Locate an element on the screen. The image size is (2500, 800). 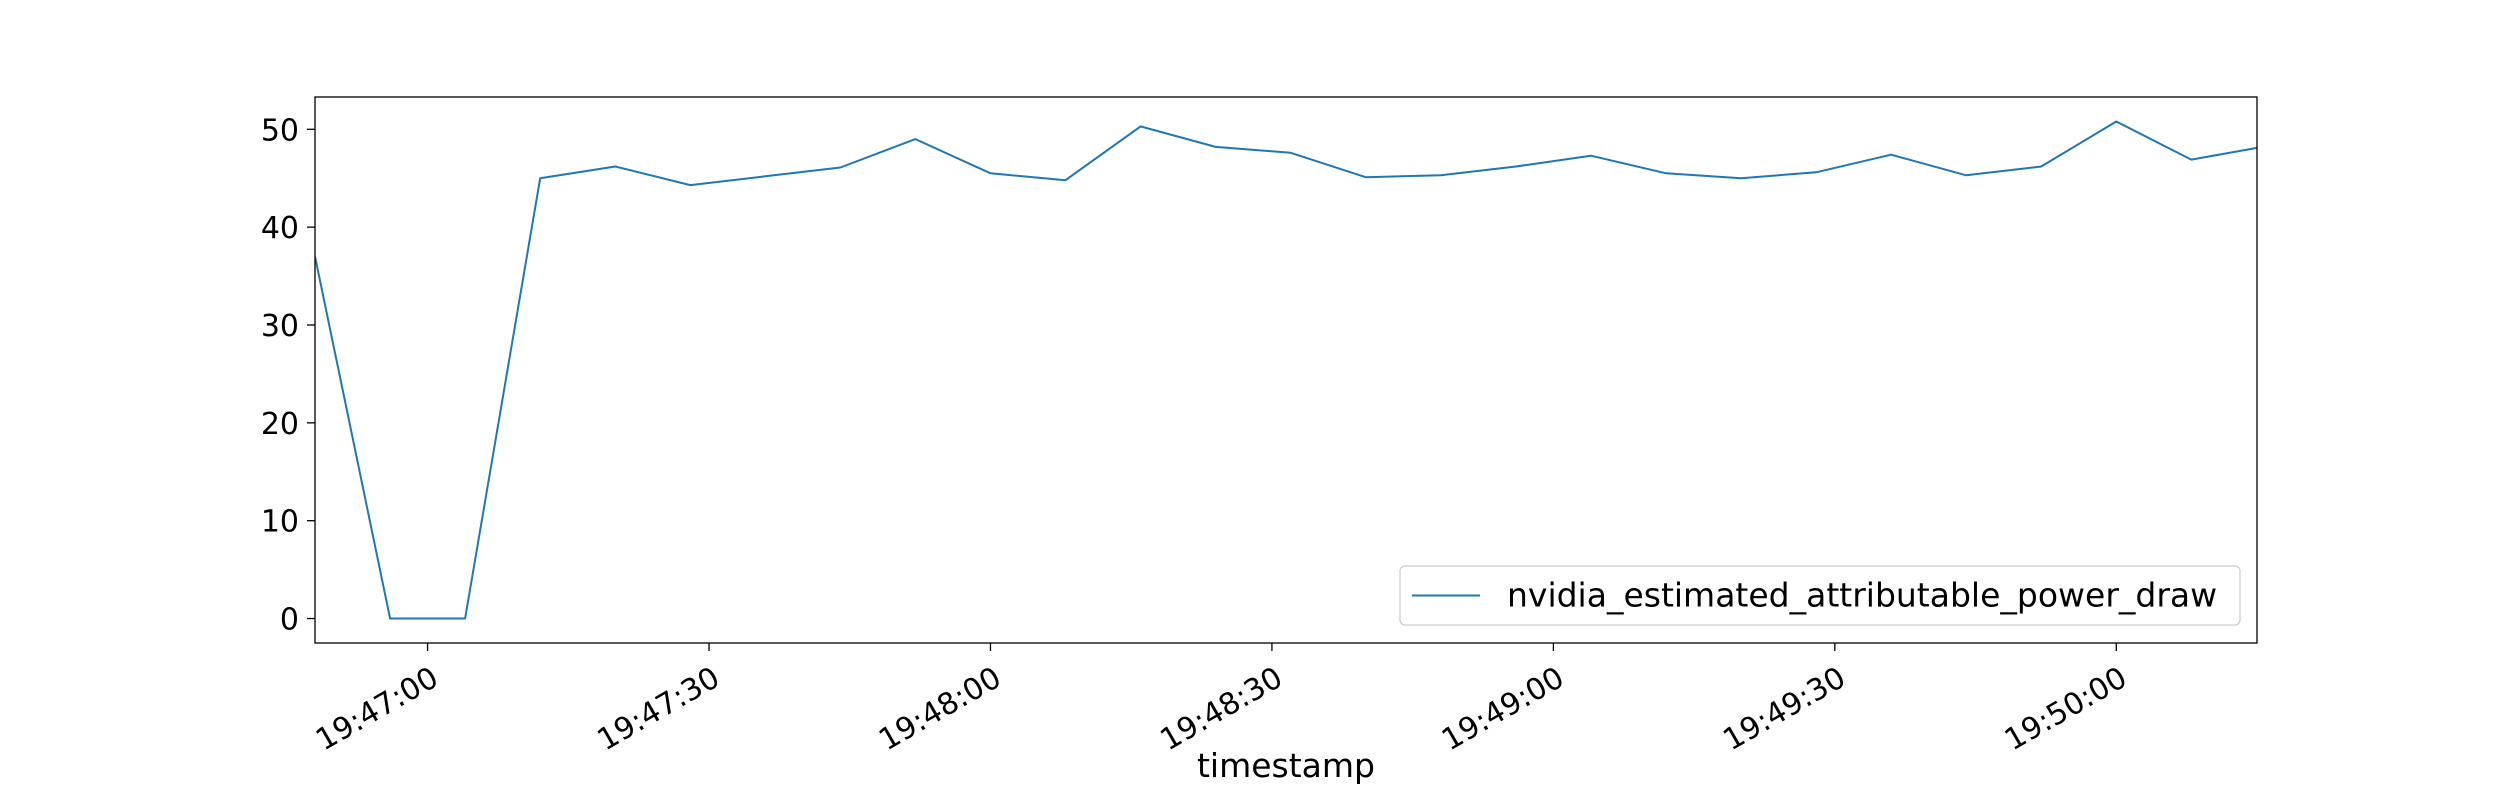
y-tick-label: 40 is located at coordinates (280, 228).